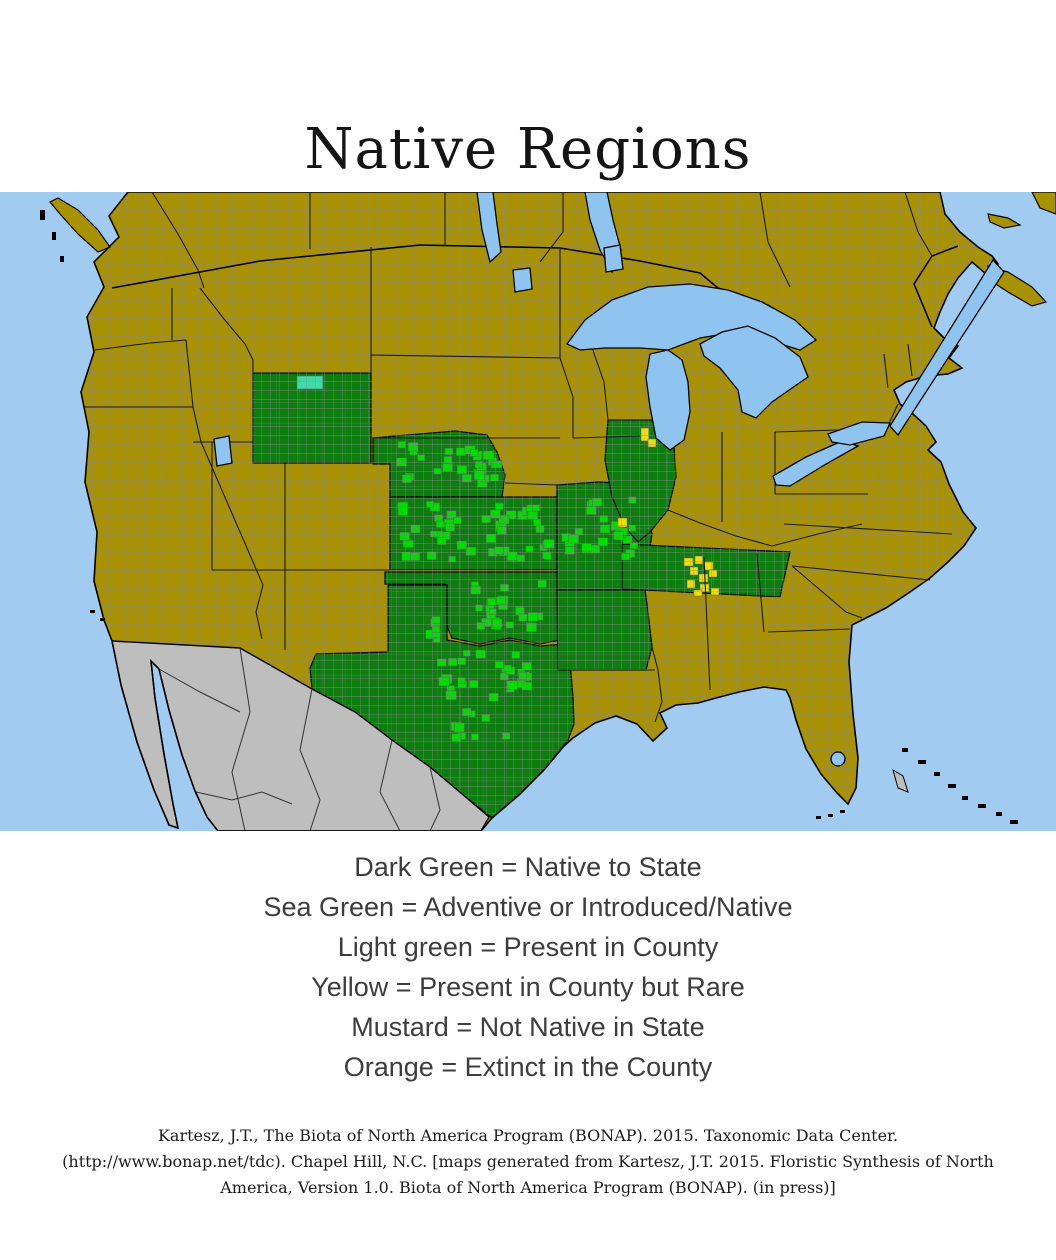  What do you see at coordinates (1043, 203) in the screenshot?
I see `newfoundland-corner` at bounding box center [1043, 203].